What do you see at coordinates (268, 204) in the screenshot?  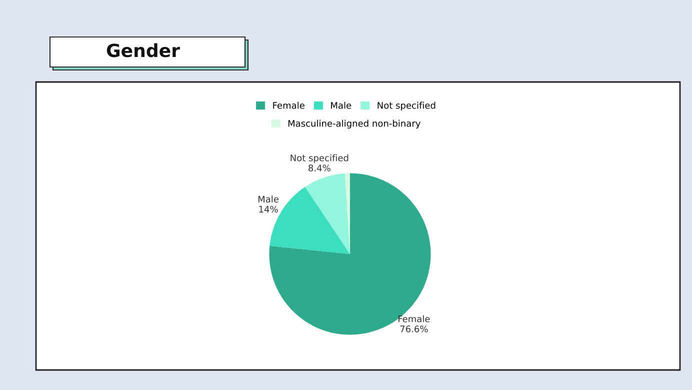 I see `data-label: Male 14%` at bounding box center [268, 204].